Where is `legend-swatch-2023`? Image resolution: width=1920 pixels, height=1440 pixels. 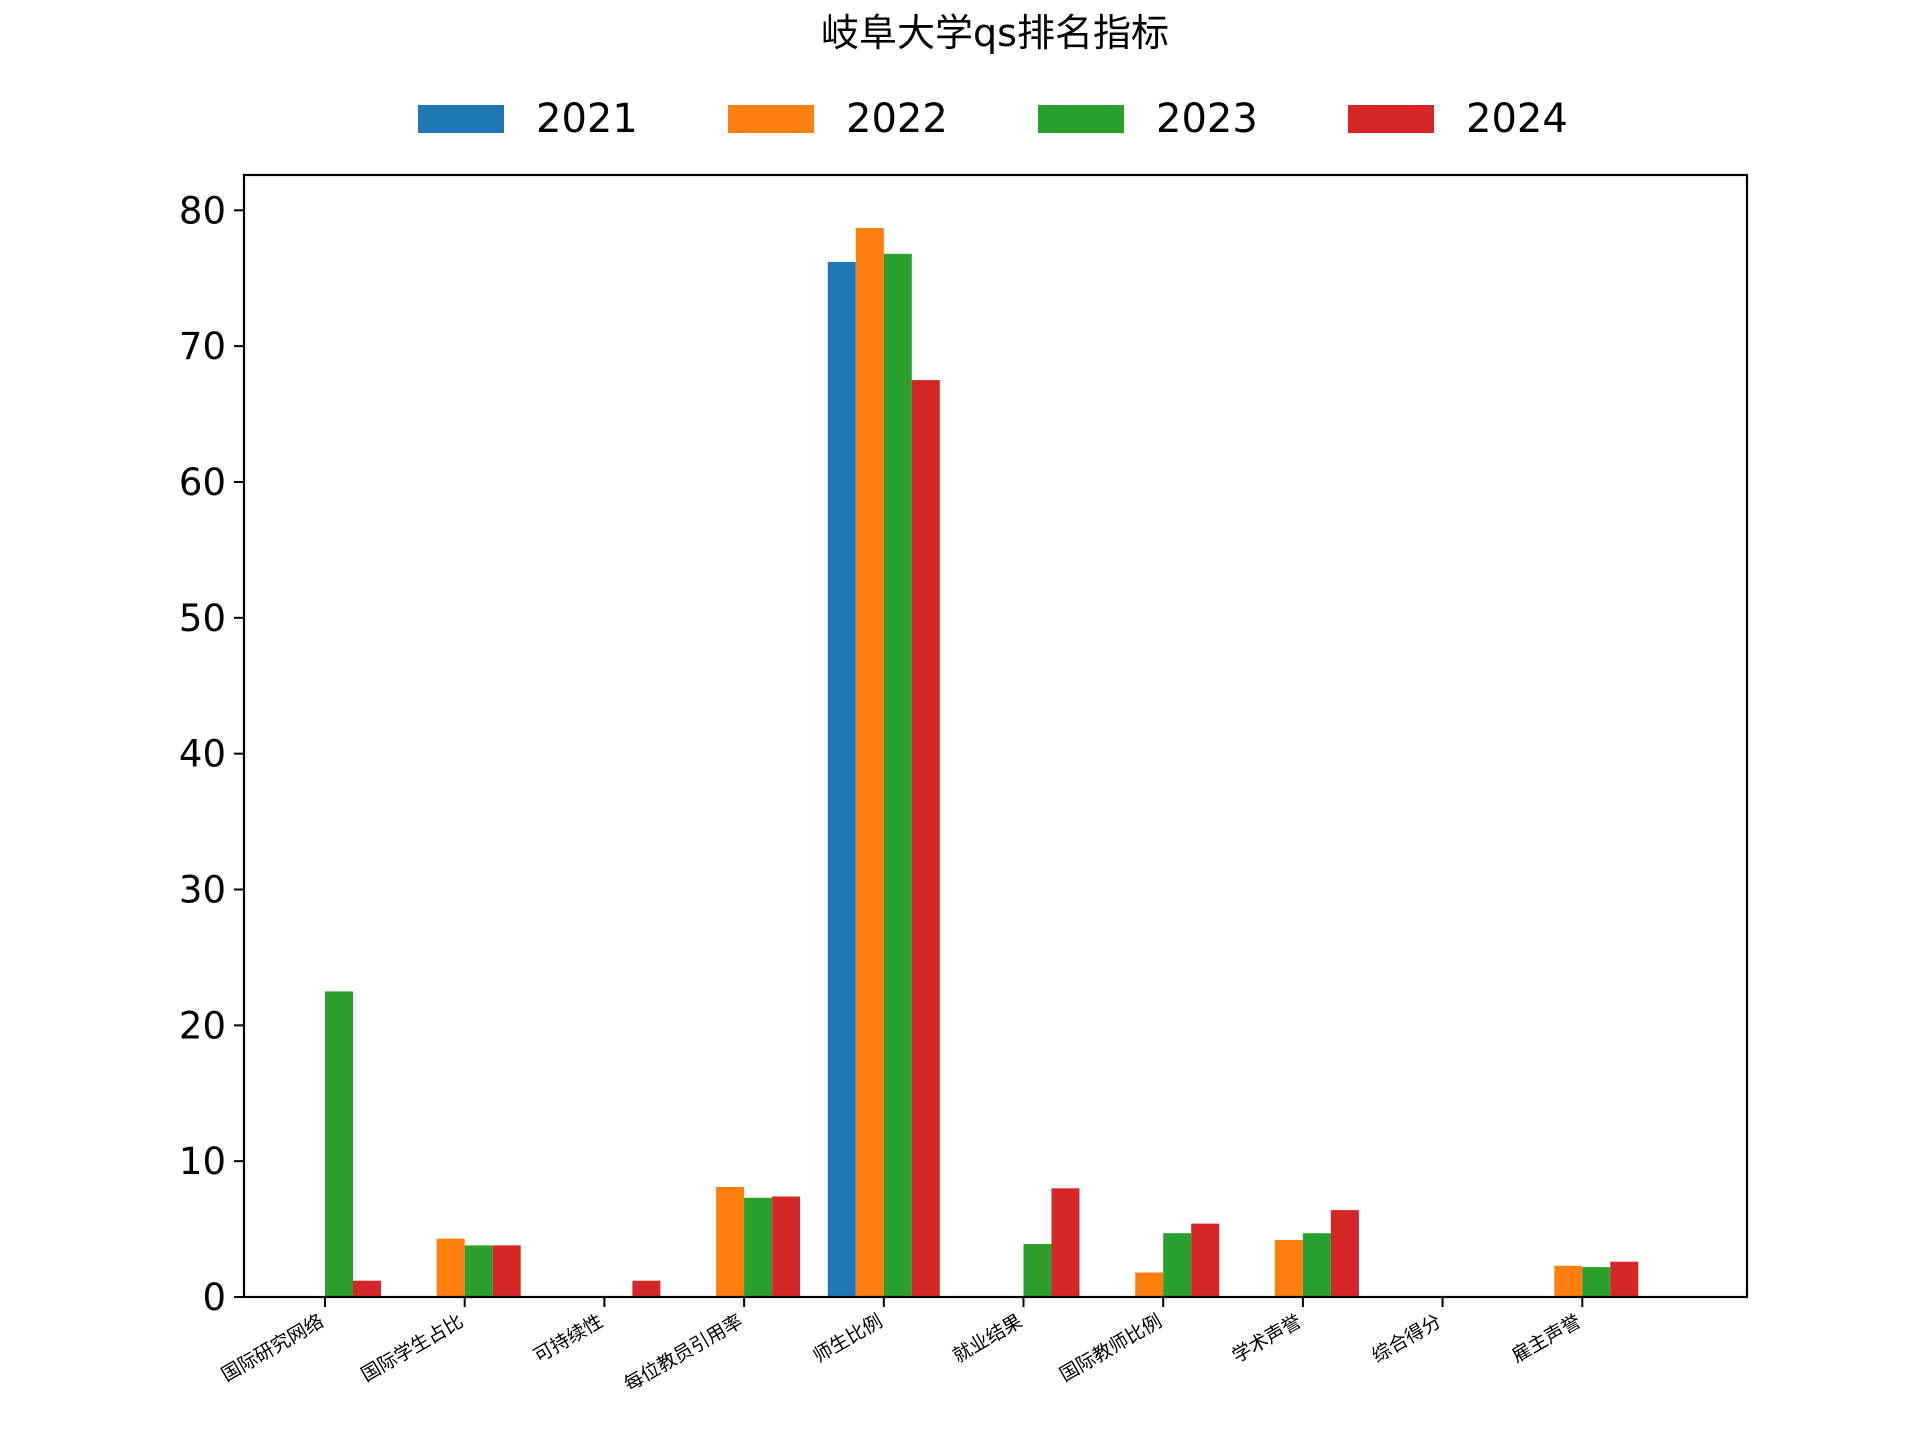 legend-swatch-2023 is located at coordinates (1081, 119).